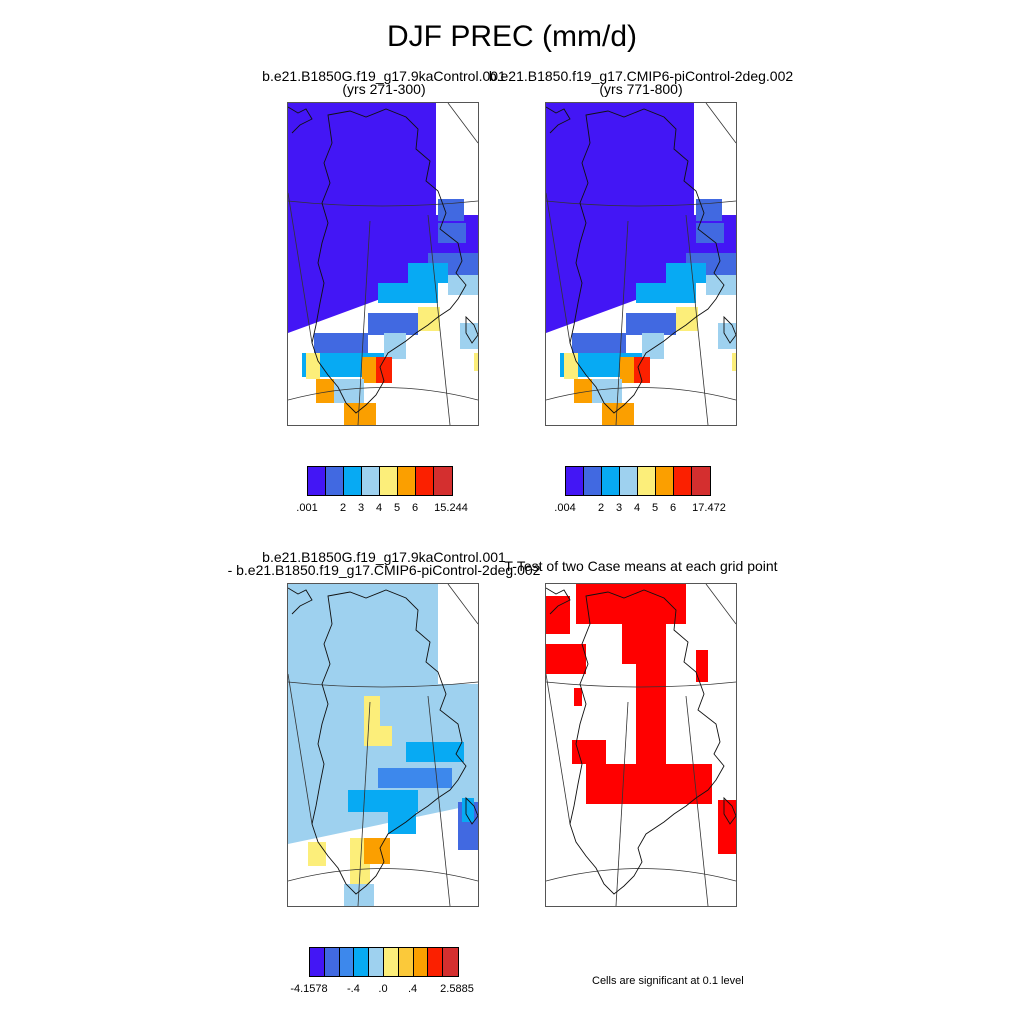 Image resolution: width=1024 pixels, height=1024 pixels. I want to click on colorbar-diff, so click(384, 962).